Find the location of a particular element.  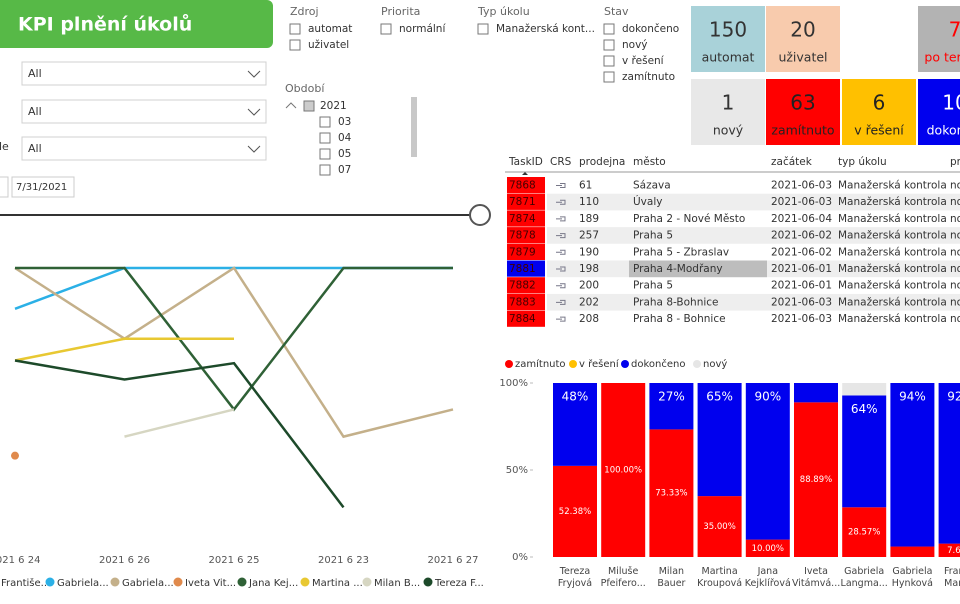

x-tick-label: 2021 6 23 is located at coordinates (343, 560).